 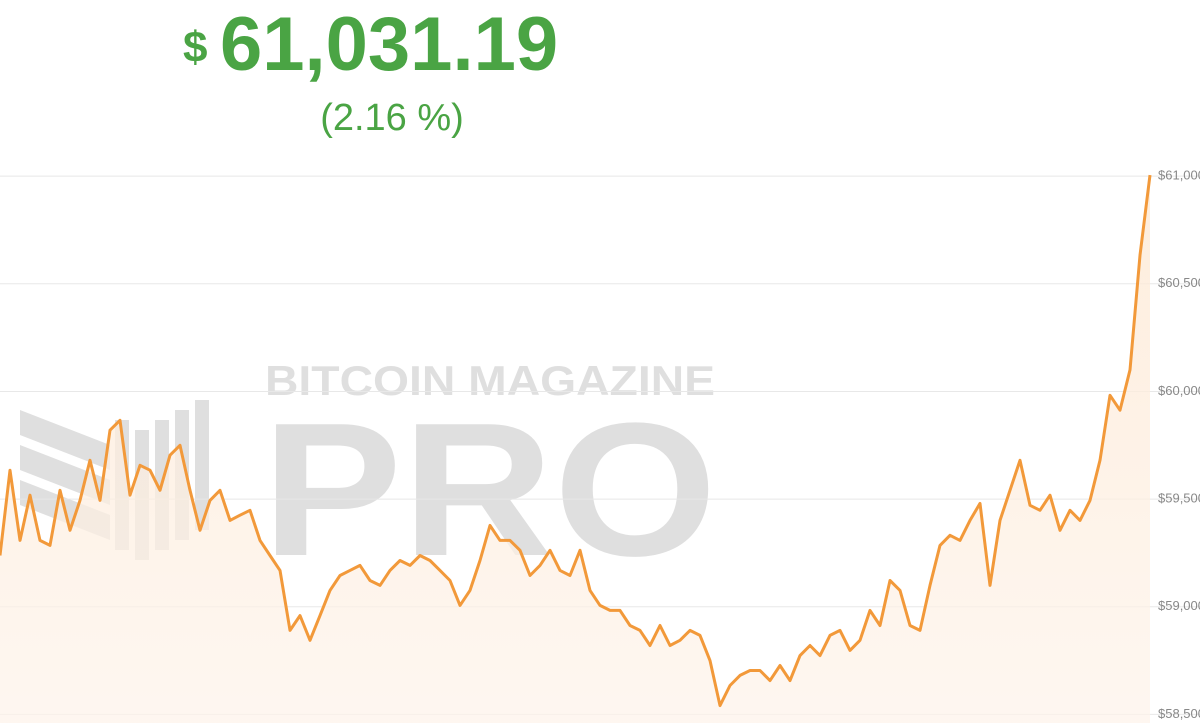 I want to click on watermark-text: BITCOIN MAGAZINE, so click(x=490, y=380).